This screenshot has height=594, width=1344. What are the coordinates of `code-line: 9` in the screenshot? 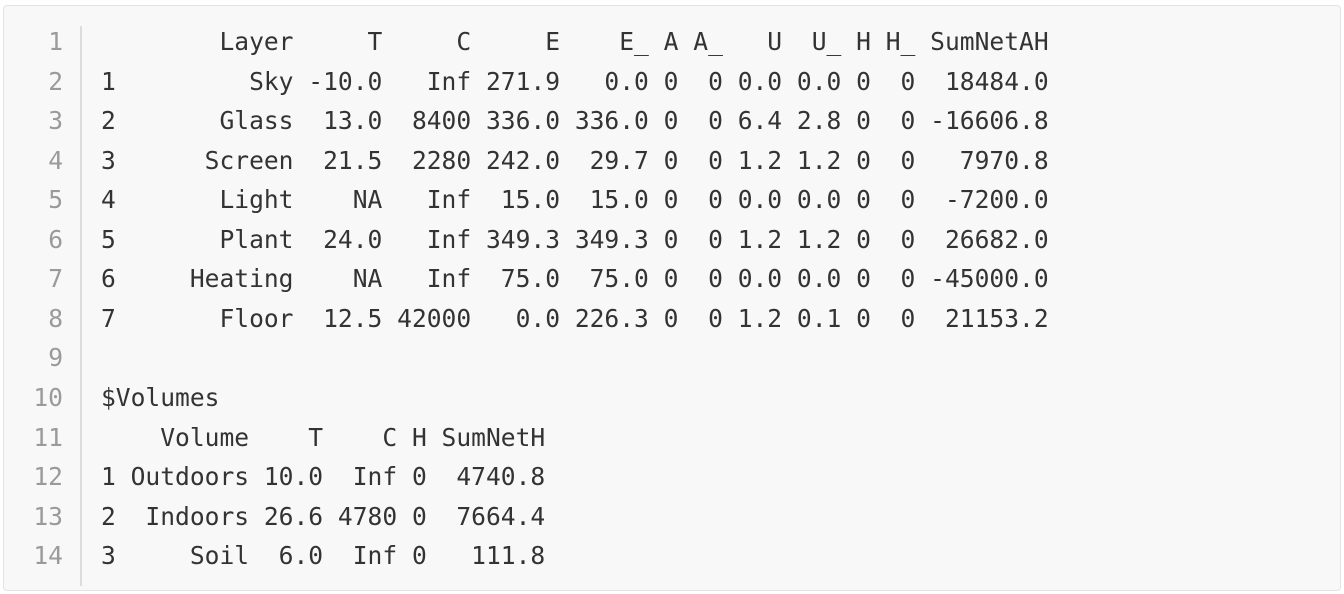 It's located at (669, 358).